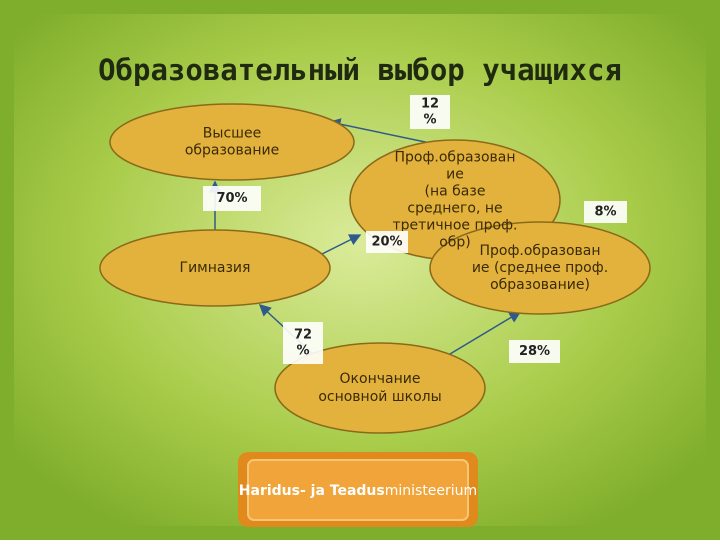 This screenshot has width=720, height=544. I want to click on node-label: ие (среднее проф., so click(540, 268).